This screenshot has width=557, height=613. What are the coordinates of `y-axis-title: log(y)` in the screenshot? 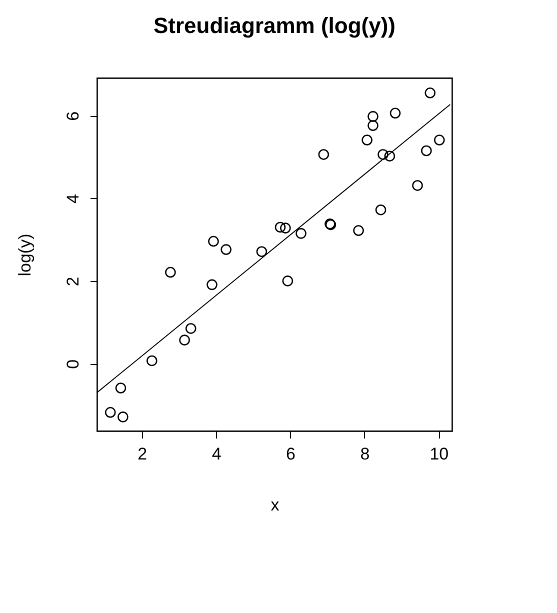 It's located at (25, 255).